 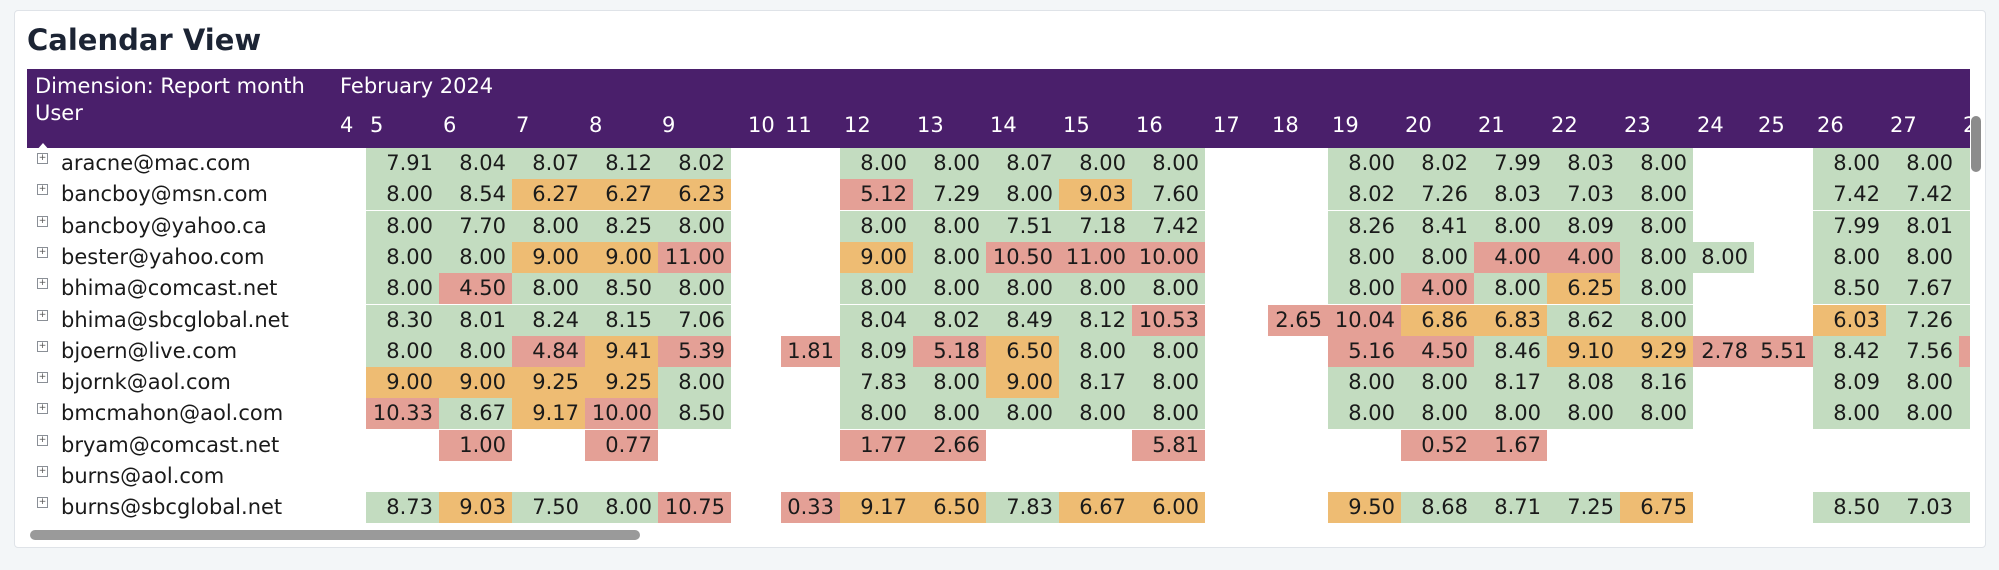 I want to click on value-cell: 6.86, so click(x=1437, y=320).